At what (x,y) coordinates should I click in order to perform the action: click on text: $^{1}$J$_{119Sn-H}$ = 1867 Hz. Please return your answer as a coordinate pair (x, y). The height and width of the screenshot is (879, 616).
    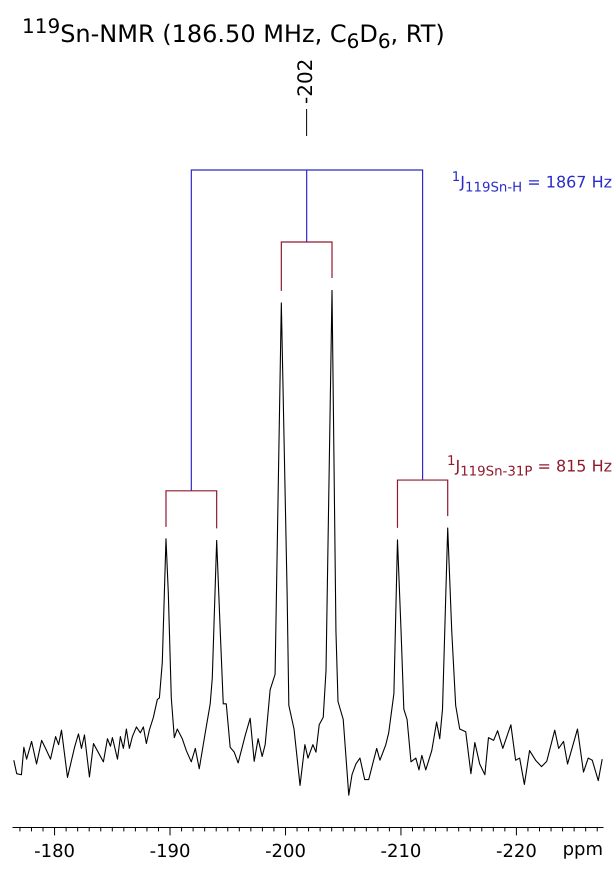
    Looking at the image, I should click on (532, 183).